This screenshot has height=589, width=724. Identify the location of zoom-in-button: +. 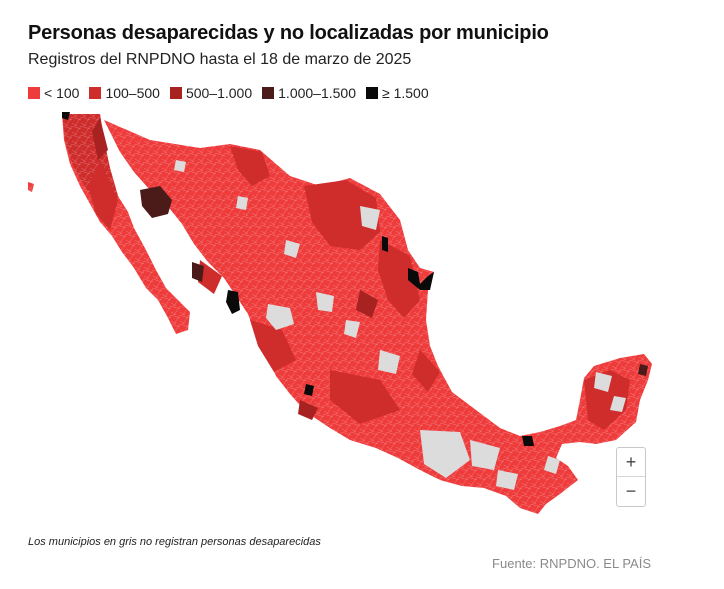
(631, 462).